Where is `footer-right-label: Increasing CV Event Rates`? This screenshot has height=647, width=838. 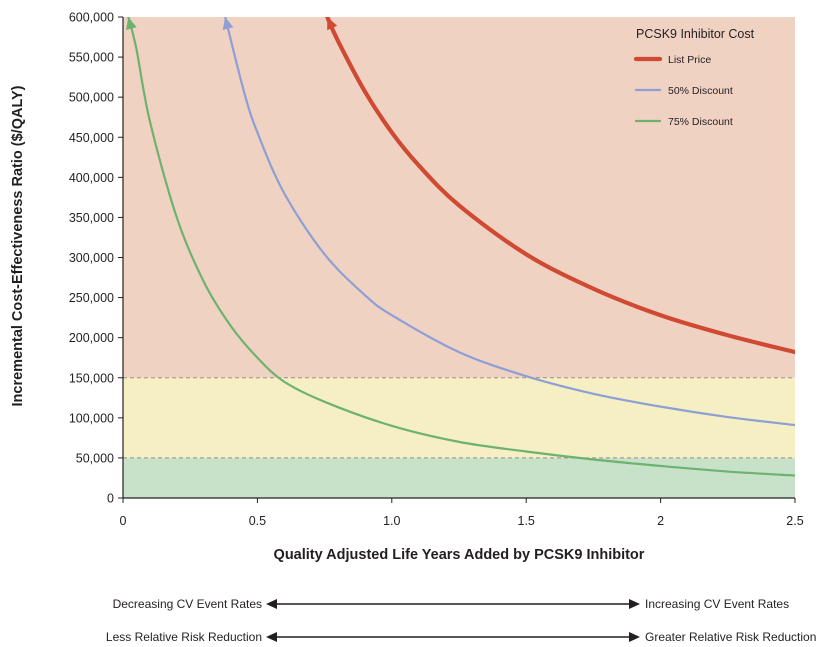
footer-right-label: Increasing CV Event Rates is located at coordinates (717, 604).